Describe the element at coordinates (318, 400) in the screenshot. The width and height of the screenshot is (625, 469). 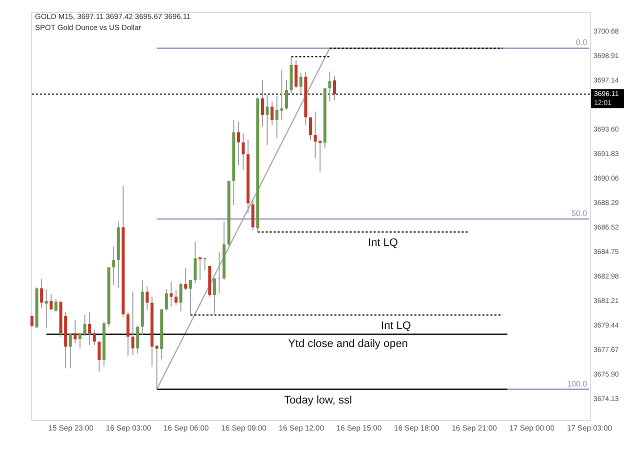
I see `annotation: Today low, ssl` at that location.